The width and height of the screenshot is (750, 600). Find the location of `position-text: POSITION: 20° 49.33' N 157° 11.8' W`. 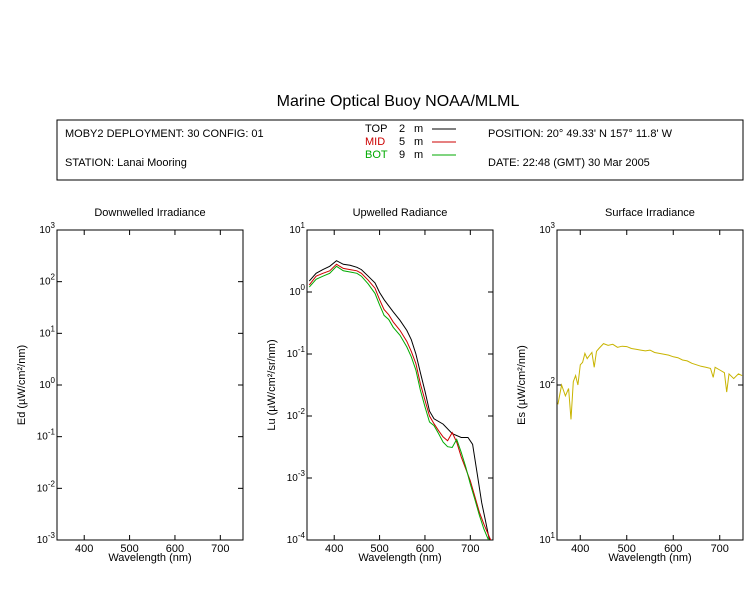

position-text: POSITION: 20° 49.33' N 157° 11.8' W is located at coordinates (580, 134).